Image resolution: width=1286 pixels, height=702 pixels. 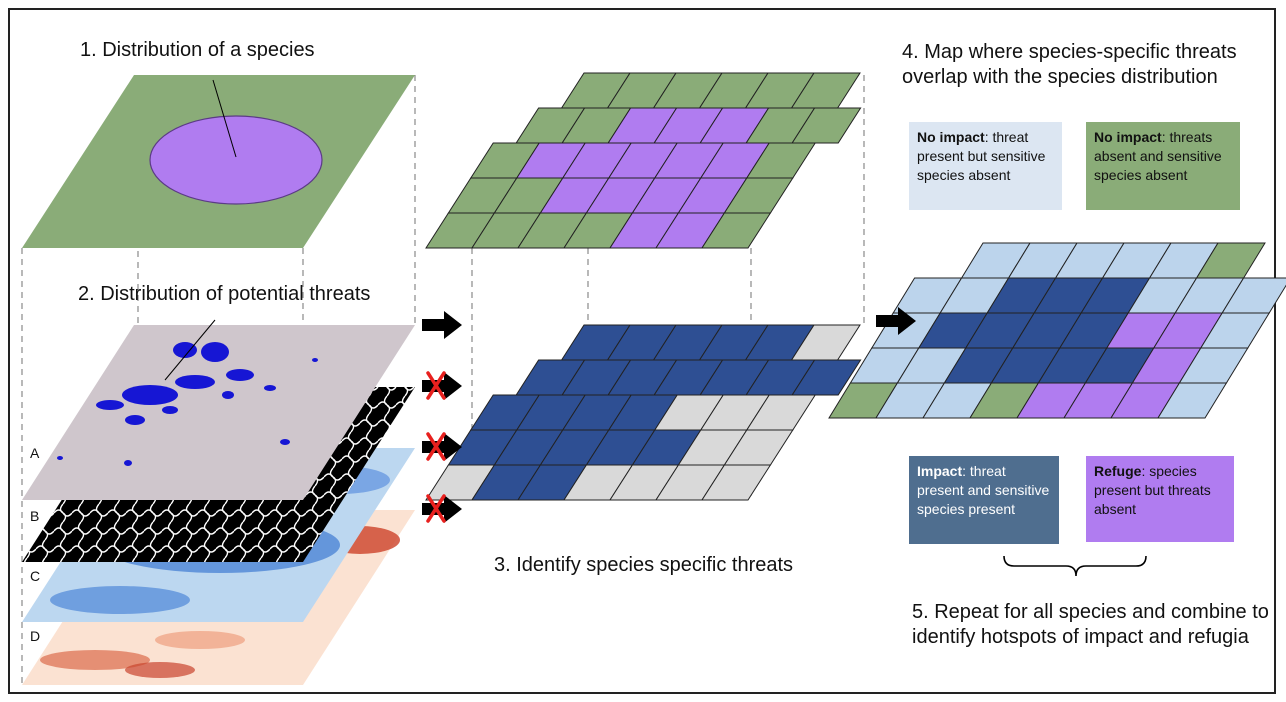 What do you see at coordinates (644, 565) in the screenshot?
I see `step3-caption: 3. Identify species specific threats` at bounding box center [644, 565].